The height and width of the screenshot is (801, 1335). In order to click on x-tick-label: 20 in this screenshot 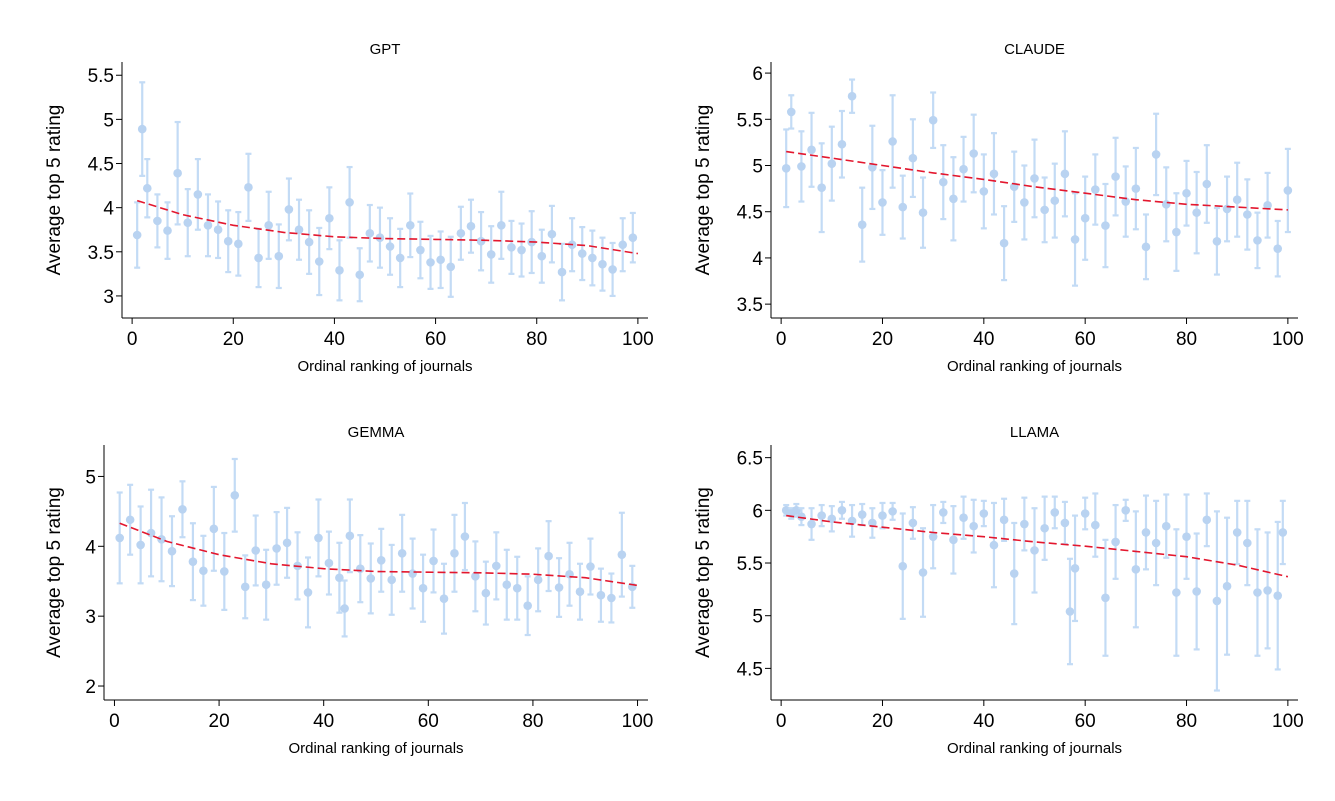, I will do `click(882, 721)`.